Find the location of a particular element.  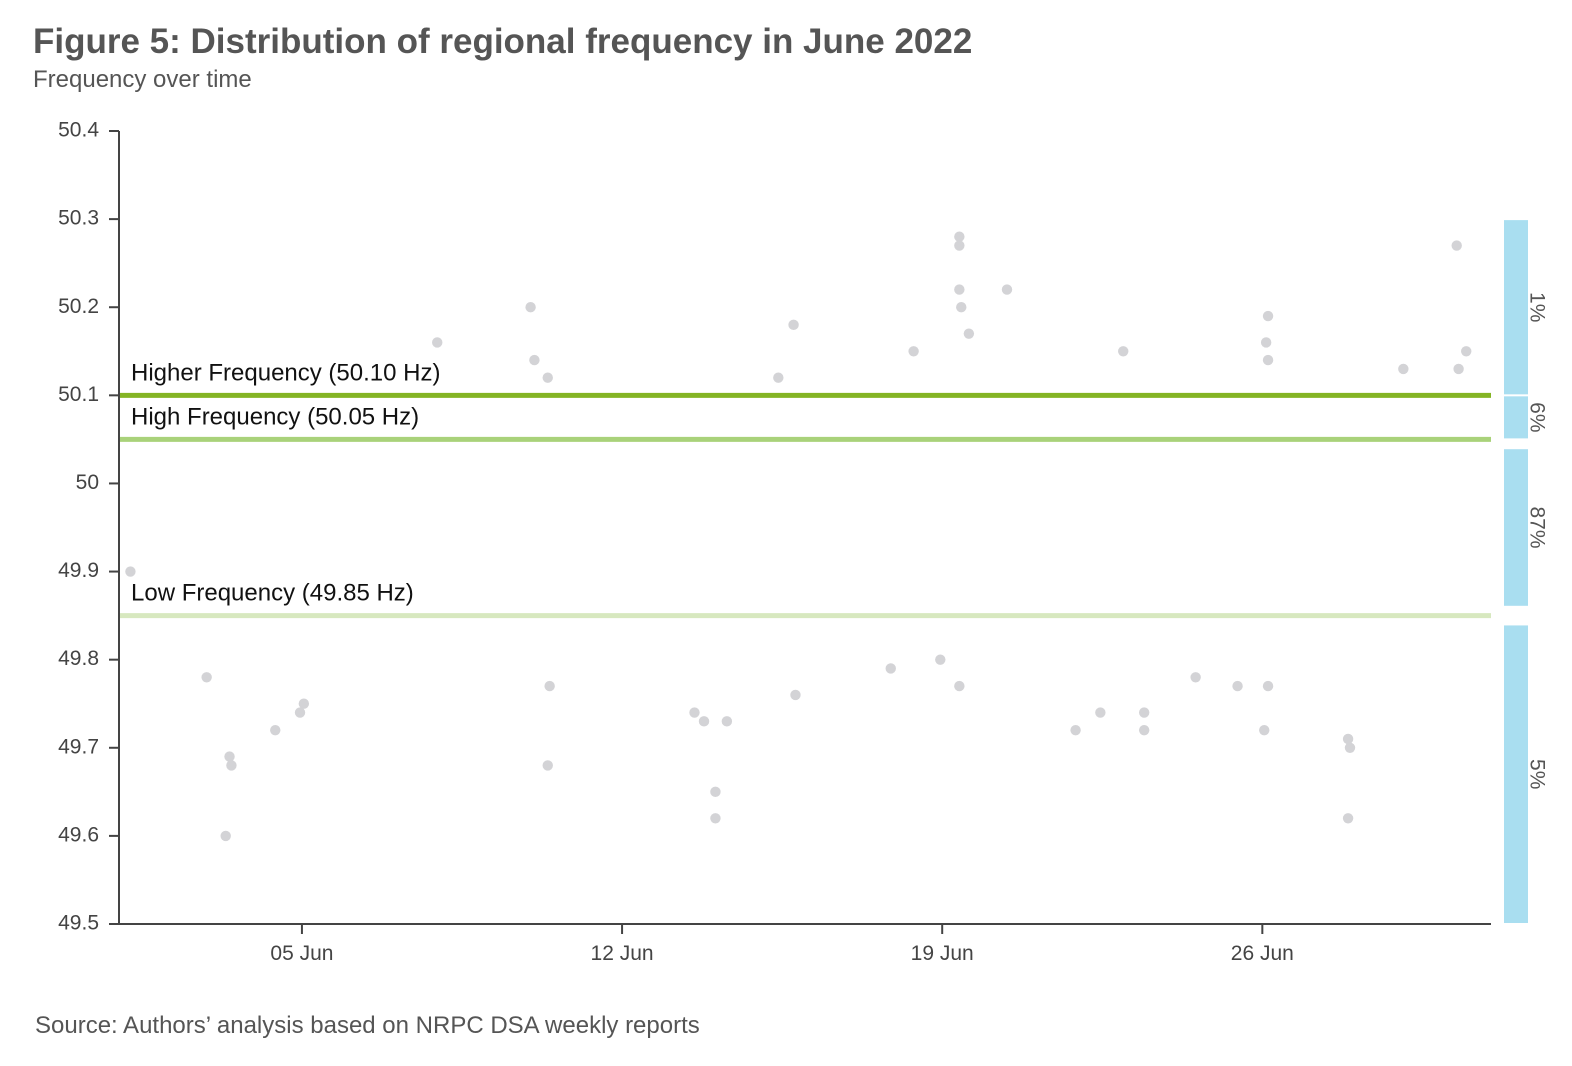

y-tick-label: 49.6 is located at coordinates (78, 834).